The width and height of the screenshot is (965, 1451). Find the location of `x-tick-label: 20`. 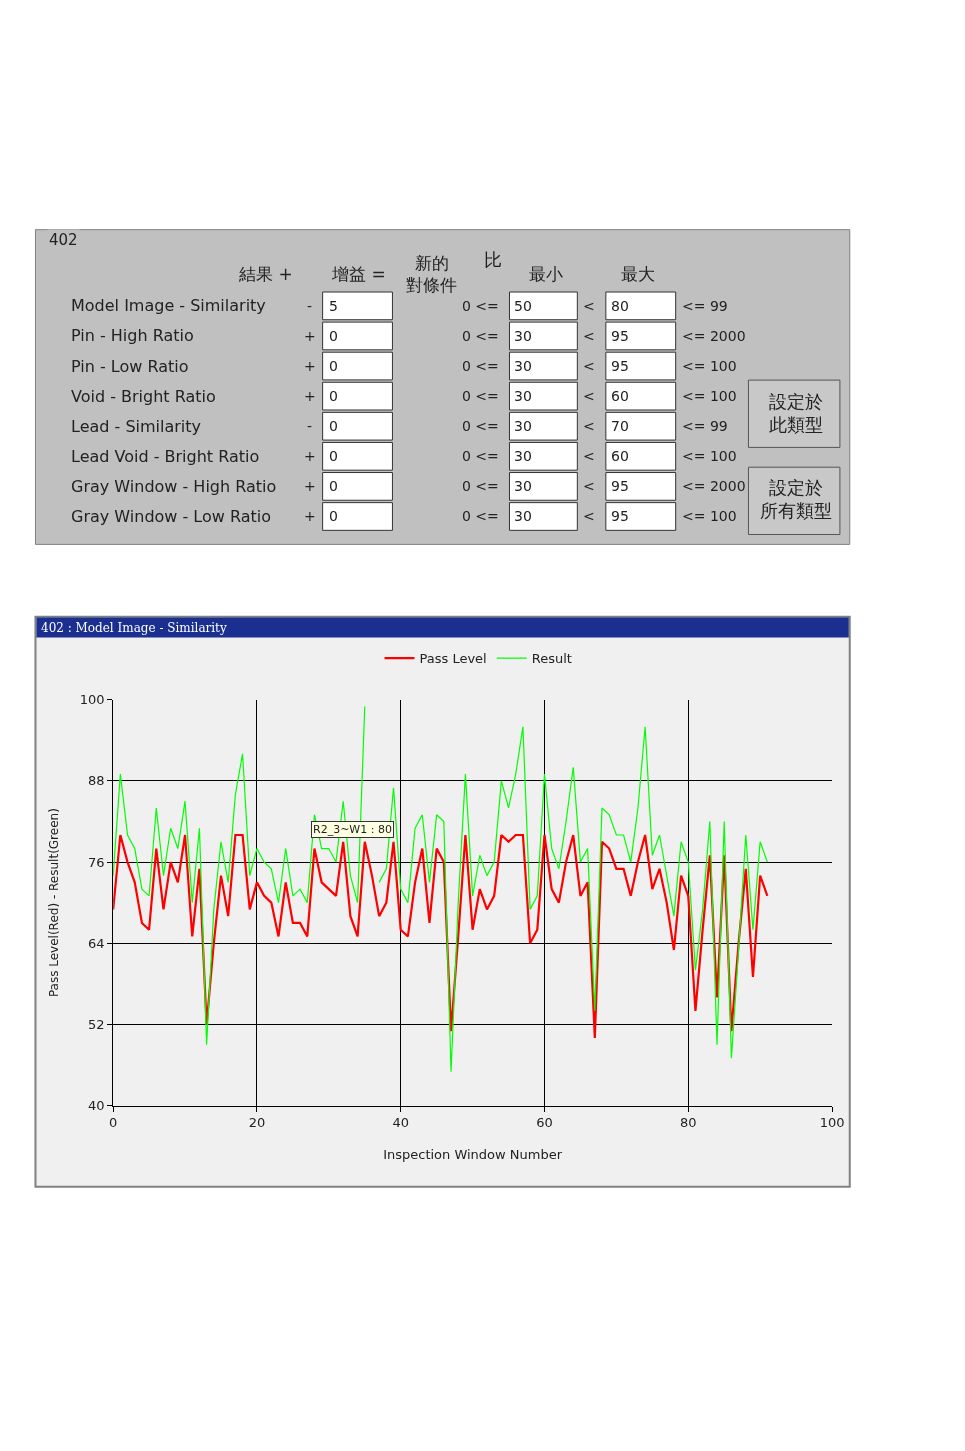

x-tick-label: 20 is located at coordinates (257, 1123).